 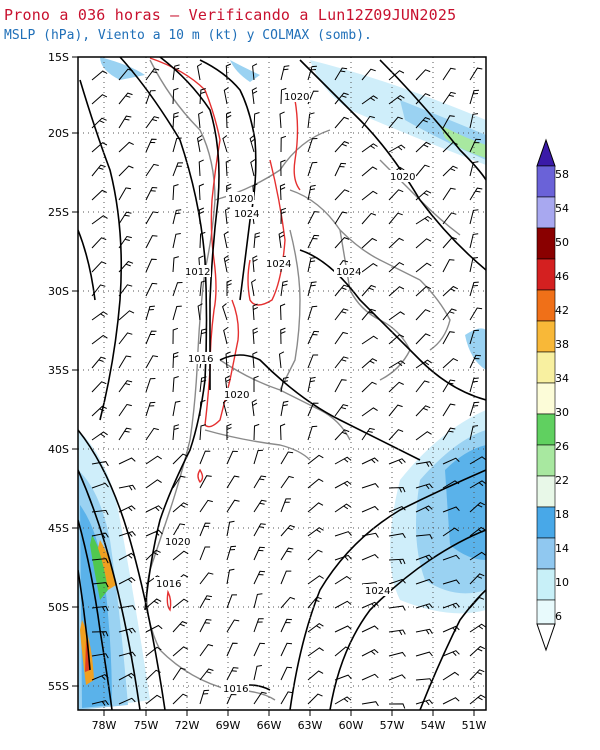 What do you see at coordinates (75, 371) in the screenshot?
I see `latitude-axis` at bounding box center [75, 371].